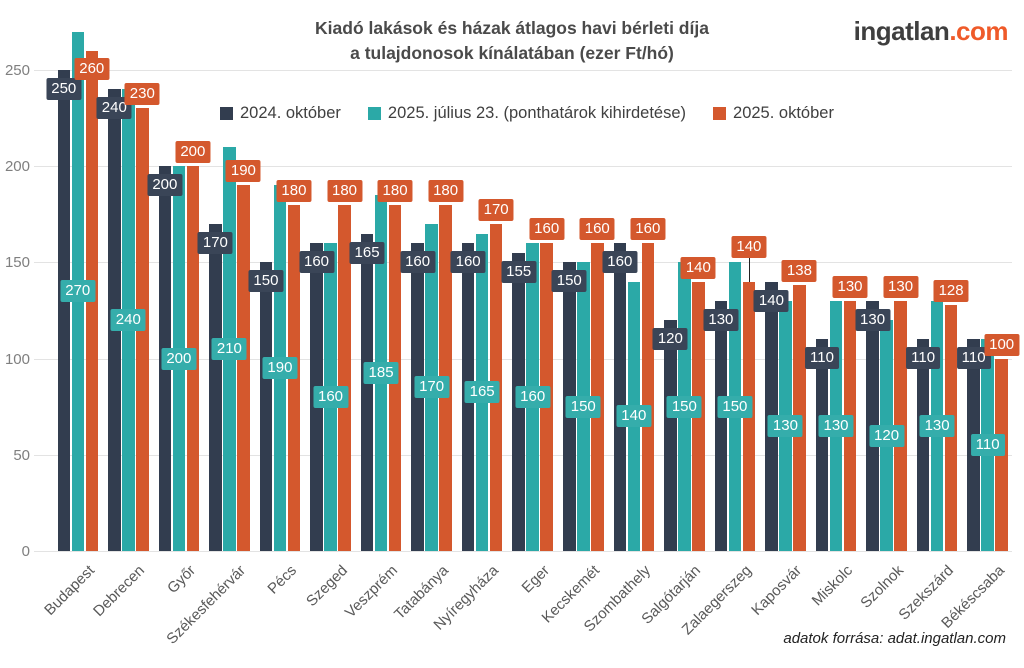  Describe the element at coordinates (142, 94) in the screenshot. I see `bar-value-label: 230` at that location.